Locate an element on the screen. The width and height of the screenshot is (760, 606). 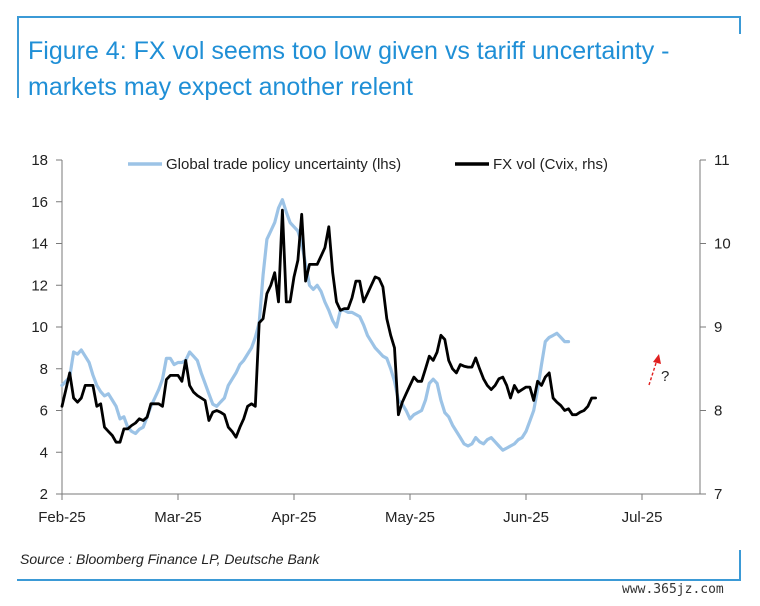
y-left-tick-label: 2 is located at coordinates (44, 494).